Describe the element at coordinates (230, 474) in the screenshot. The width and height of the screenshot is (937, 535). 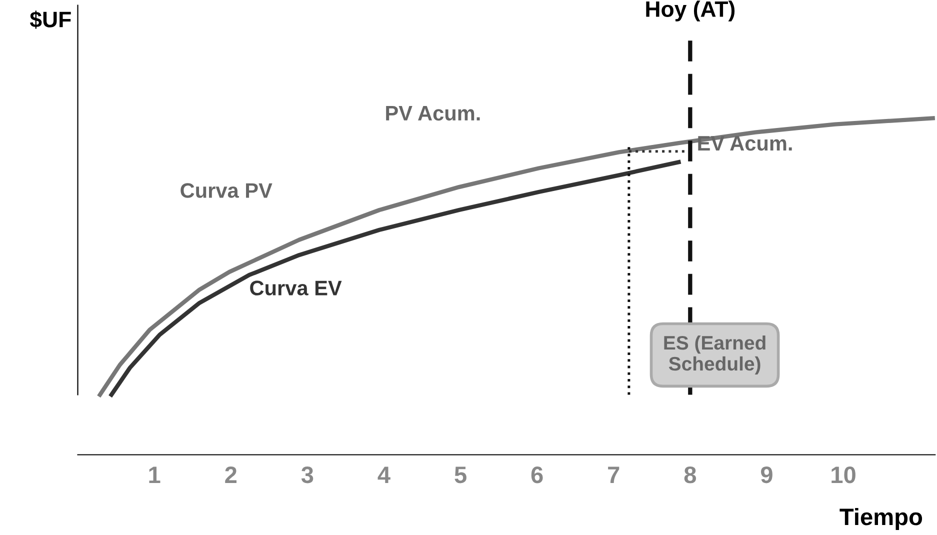
I see `x-tick-label: 2` at that location.